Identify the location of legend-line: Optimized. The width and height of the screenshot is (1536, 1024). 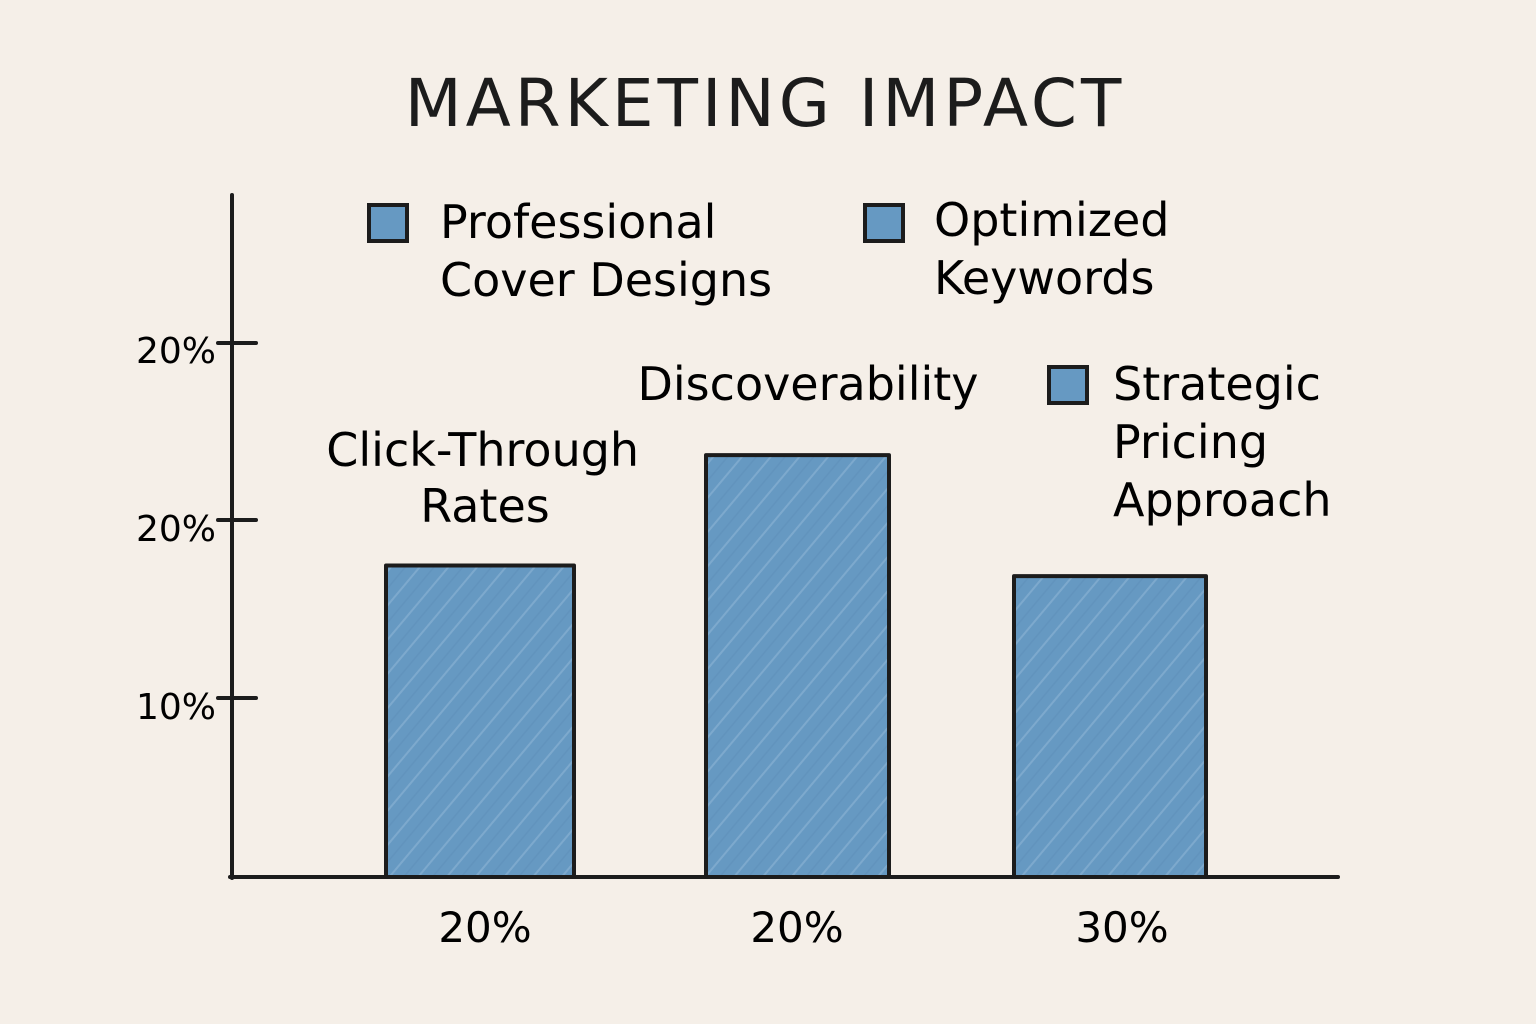
(1051, 220).